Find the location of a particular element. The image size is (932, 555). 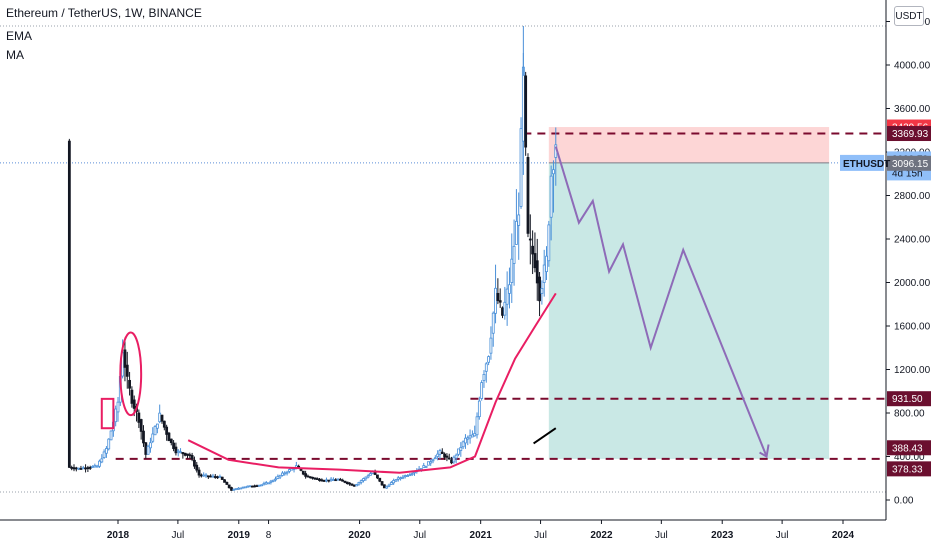

symbol-title: Ethereum / TetherUS, 1W, BINANCE is located at coordinates (104, 13).